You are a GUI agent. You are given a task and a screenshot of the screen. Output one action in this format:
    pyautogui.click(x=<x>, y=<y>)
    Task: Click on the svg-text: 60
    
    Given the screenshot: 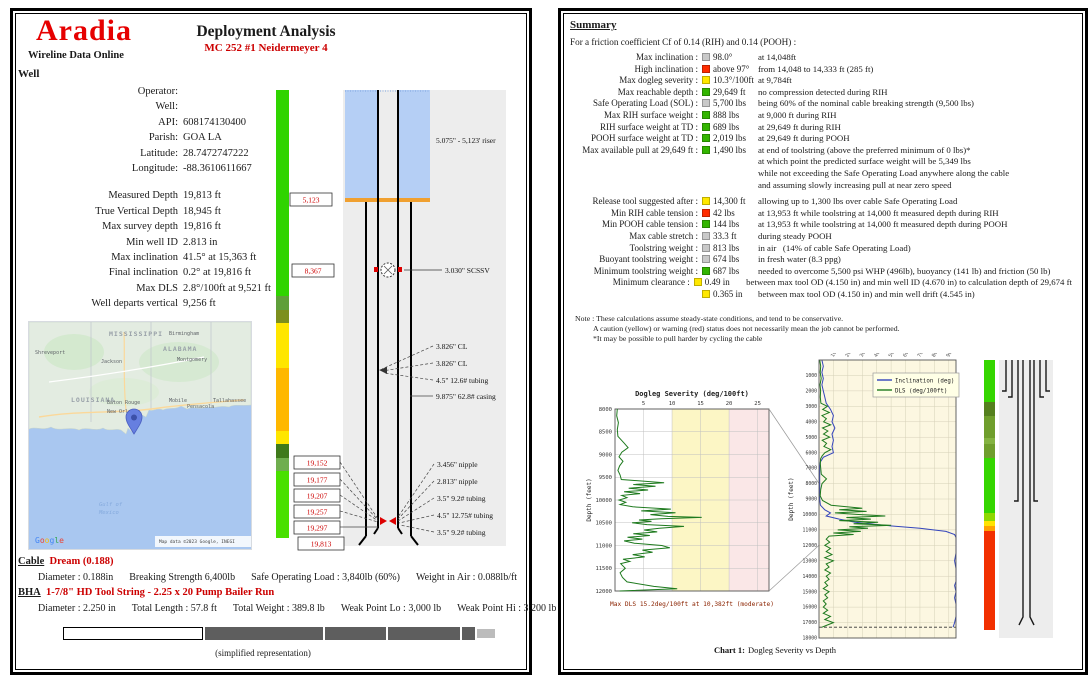 What is the action you would take?
    pyautogui.click(x=906, y=356)
    